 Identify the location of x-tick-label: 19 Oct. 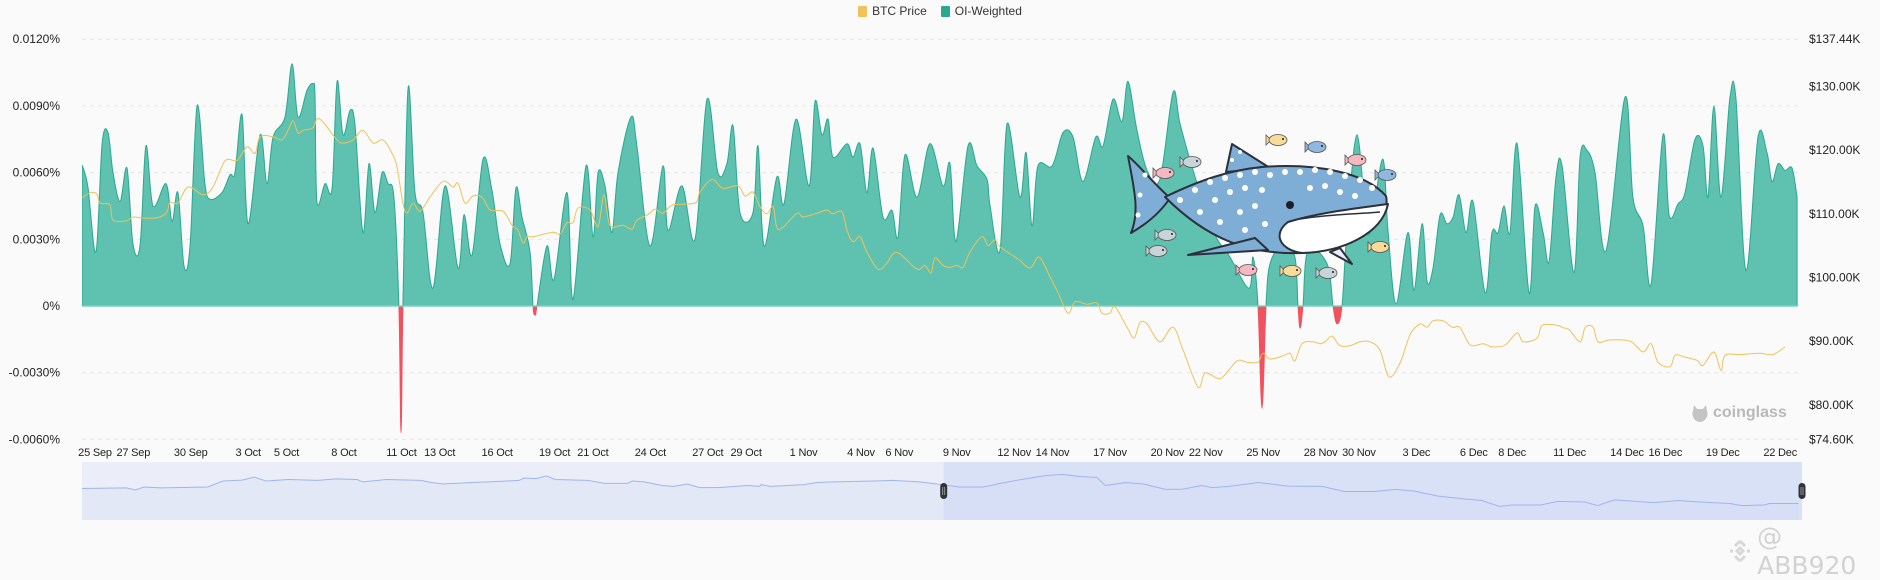
(554, 453).